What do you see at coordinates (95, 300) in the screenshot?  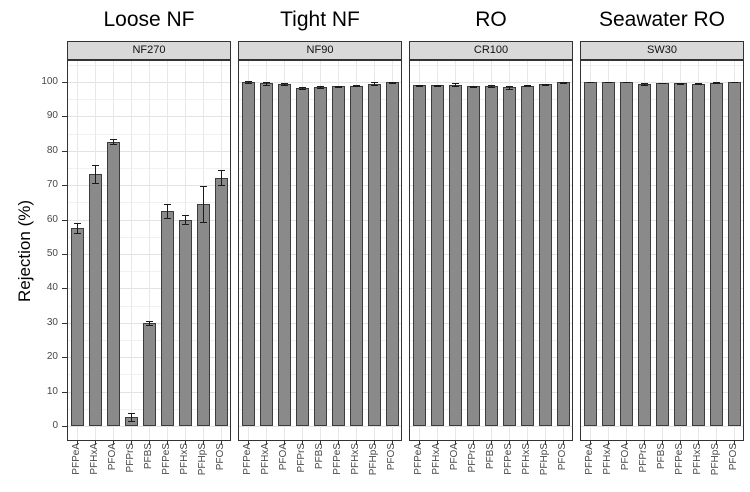 I see `bar-pfhxa` at bounding box center [95, 300].